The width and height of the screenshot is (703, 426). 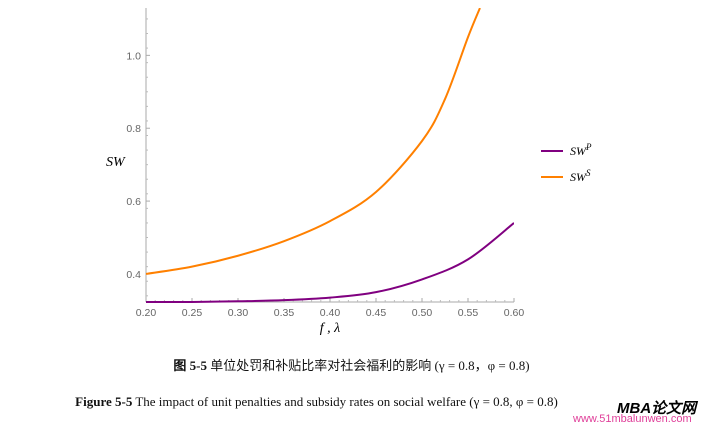 I want to click on caption-label: Figure 5-5, so click(x=104, y=401).